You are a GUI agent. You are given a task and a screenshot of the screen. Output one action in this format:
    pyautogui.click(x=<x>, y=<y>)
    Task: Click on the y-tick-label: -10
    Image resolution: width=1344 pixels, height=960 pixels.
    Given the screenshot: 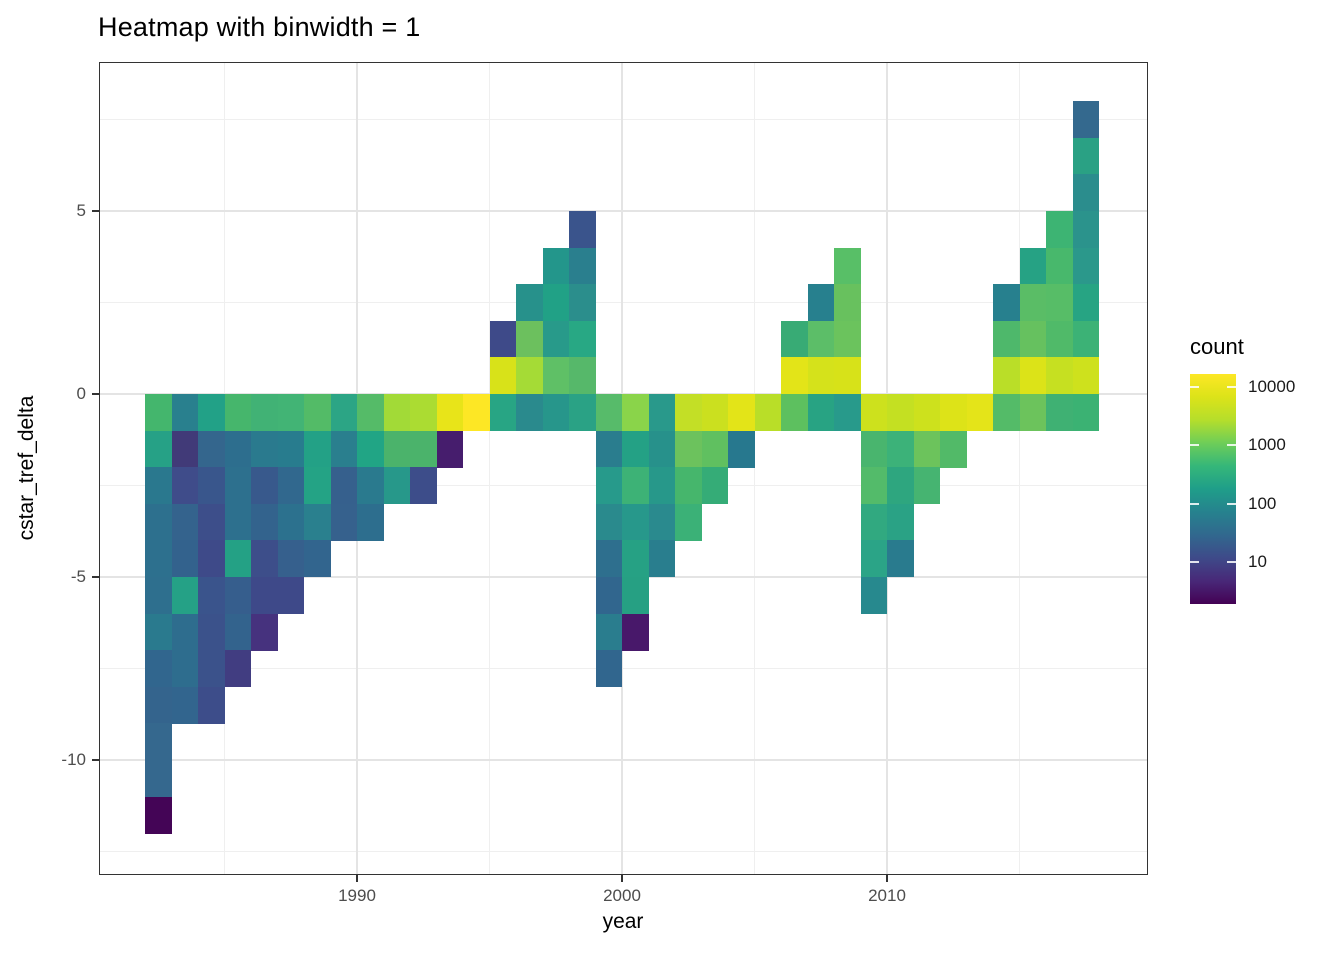 What is the action you would take?
    pyautogui.click(x=73, y=759)
    